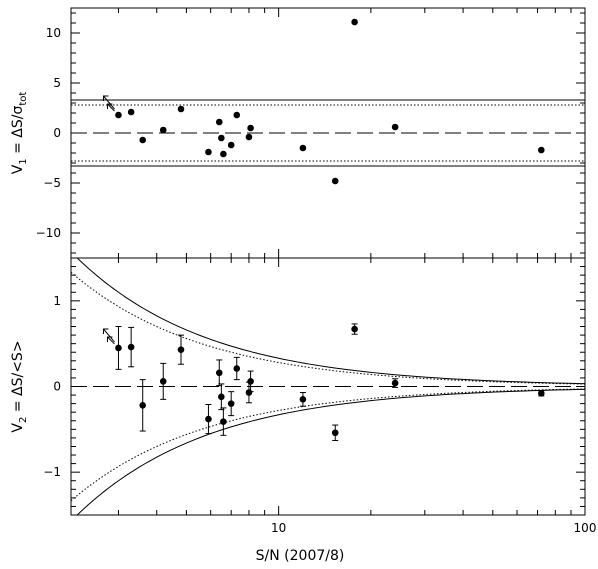 The width and height of the screenshot is (598, 569). I want to click on x-axis-label: S/N (2007/8), so click(300, 556).